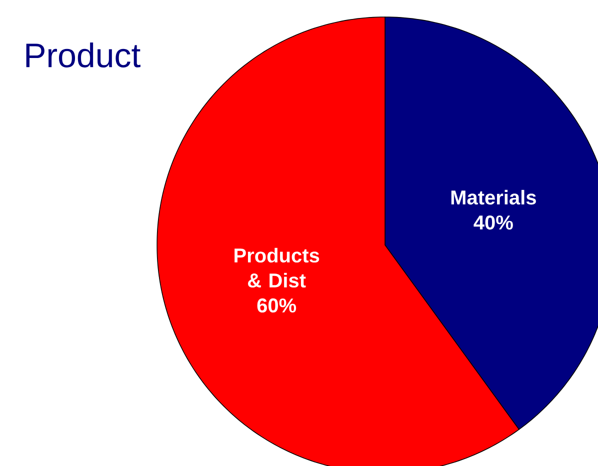  What do you see at coordinates (276, 305) in the screenshot?
I see `data-label: 60%` at bounding box center [276, 305].